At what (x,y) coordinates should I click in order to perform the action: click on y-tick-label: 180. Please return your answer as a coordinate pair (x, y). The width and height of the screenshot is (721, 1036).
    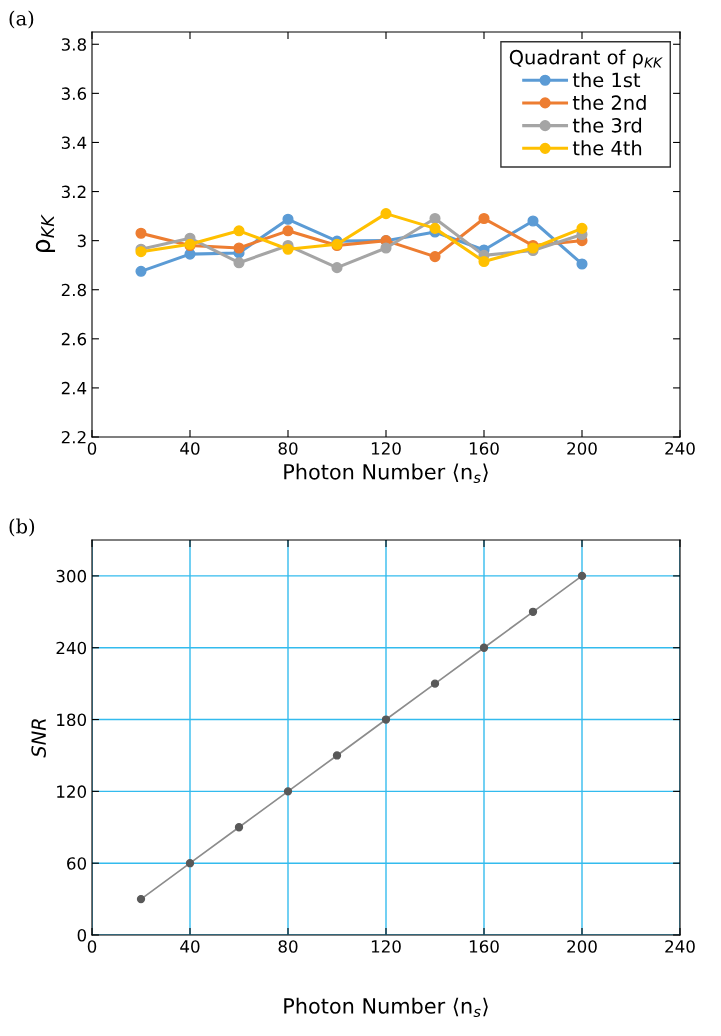
    Looking at the image, I should click on (72, 720).